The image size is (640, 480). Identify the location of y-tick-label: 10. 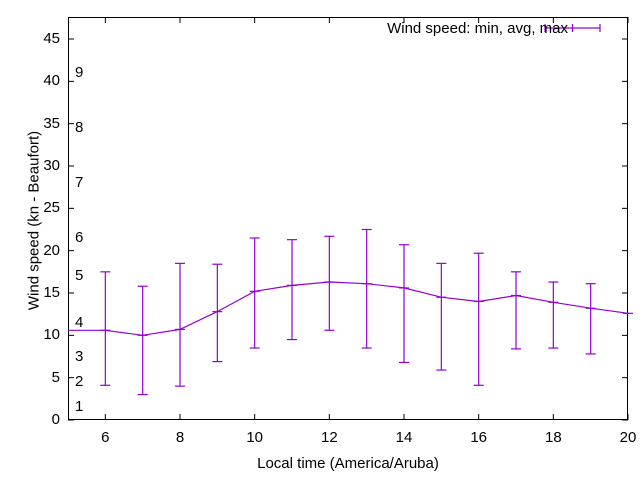
(51, 335).